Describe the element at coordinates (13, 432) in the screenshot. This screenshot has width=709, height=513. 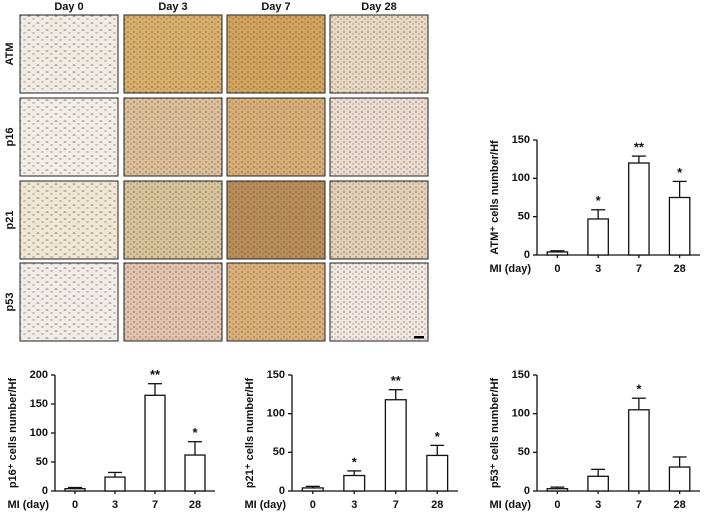
I see `y-axis-label: p16⁺ cells number/Hf` at that location.